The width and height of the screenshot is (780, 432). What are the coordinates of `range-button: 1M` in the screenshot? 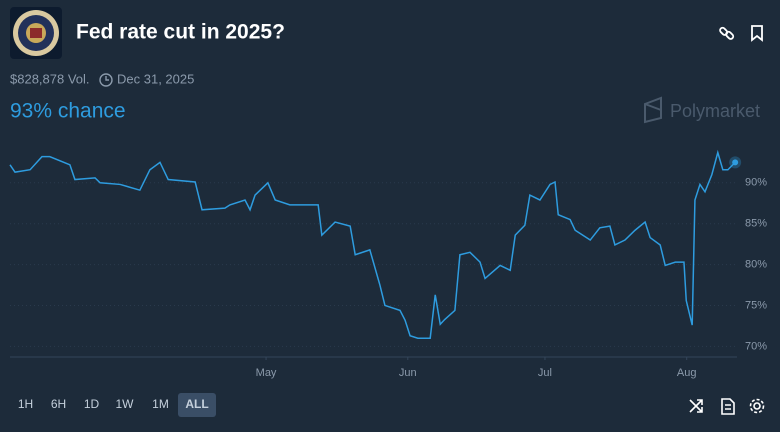 It's located at (160, 404).